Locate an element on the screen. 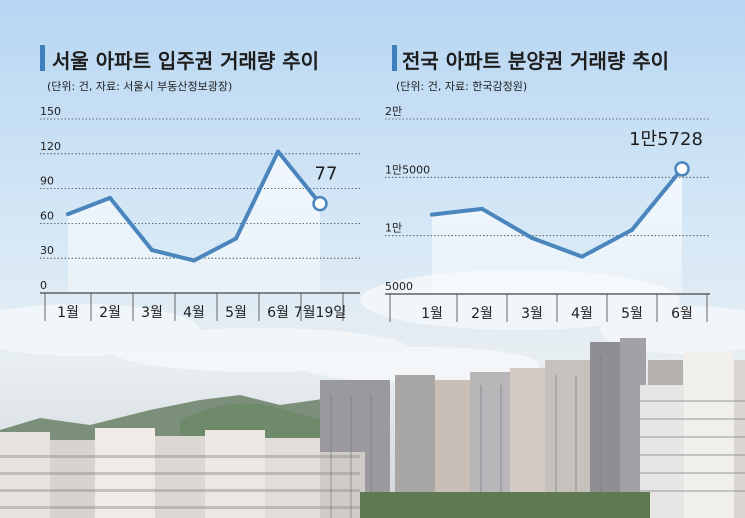  y-tick-label: 120 is located at coordinates (50, 146).